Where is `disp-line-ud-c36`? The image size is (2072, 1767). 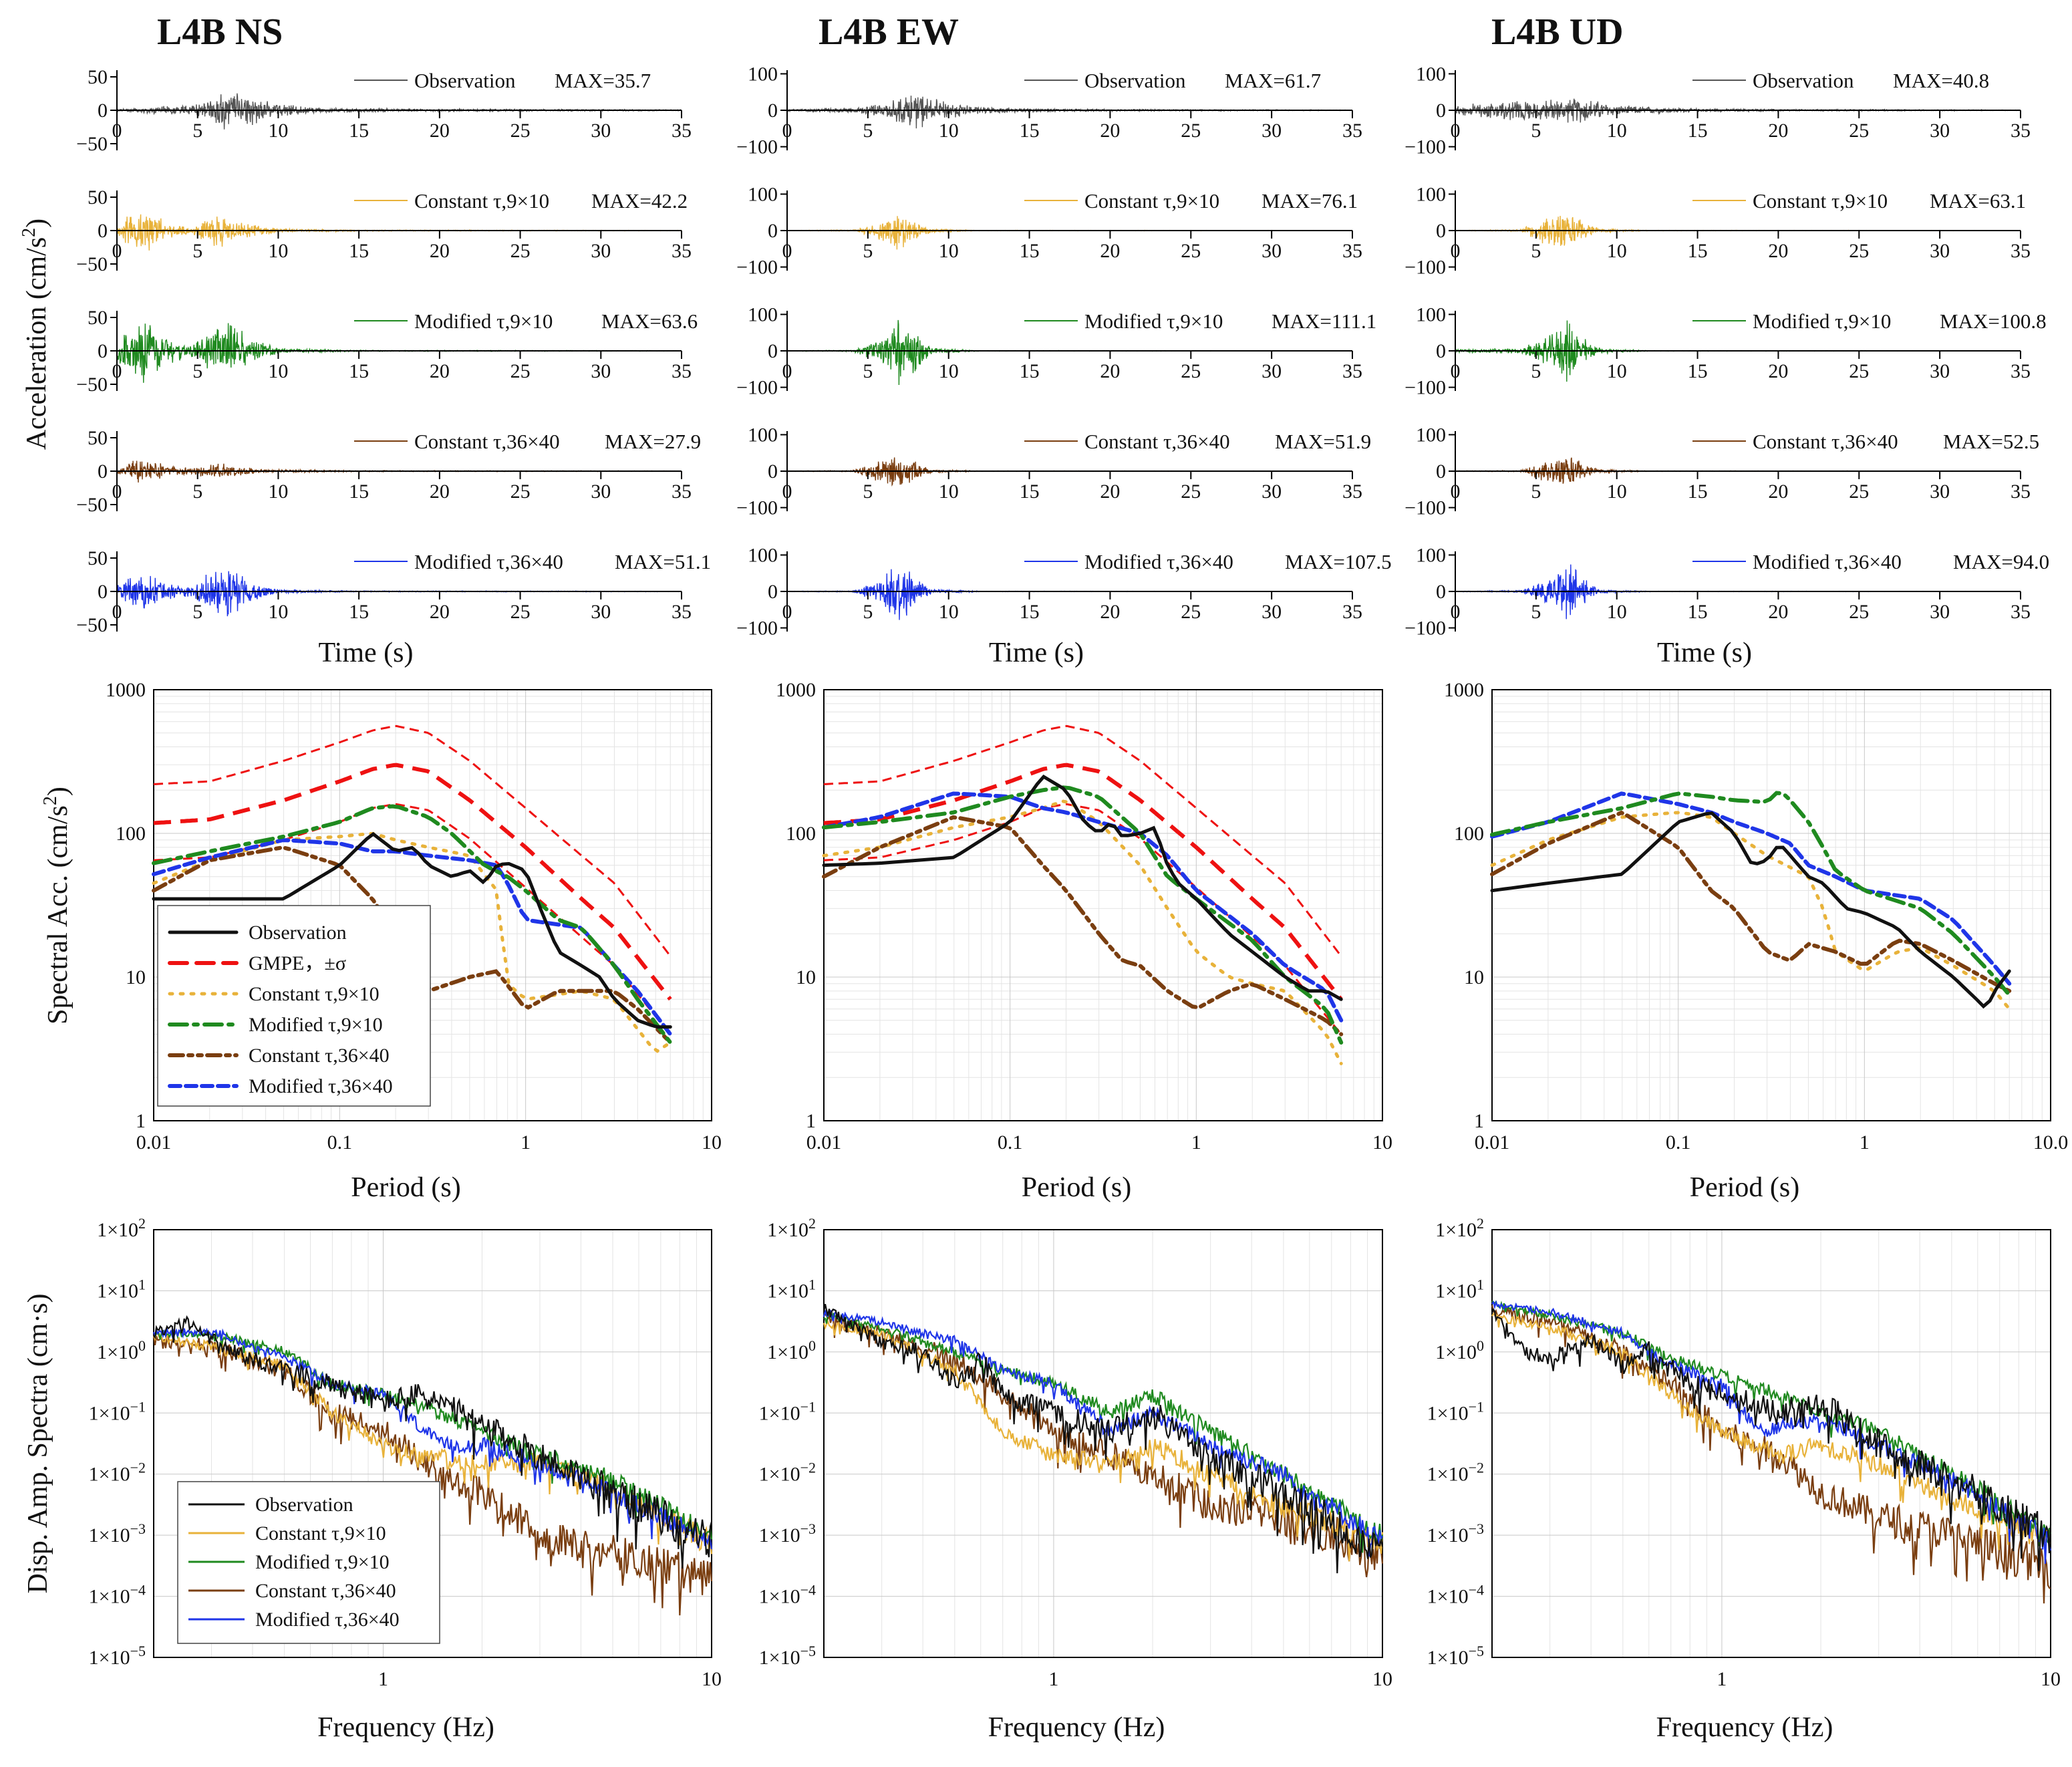 disp-line-ud-c36 is located at coordinates (1771, 1454).